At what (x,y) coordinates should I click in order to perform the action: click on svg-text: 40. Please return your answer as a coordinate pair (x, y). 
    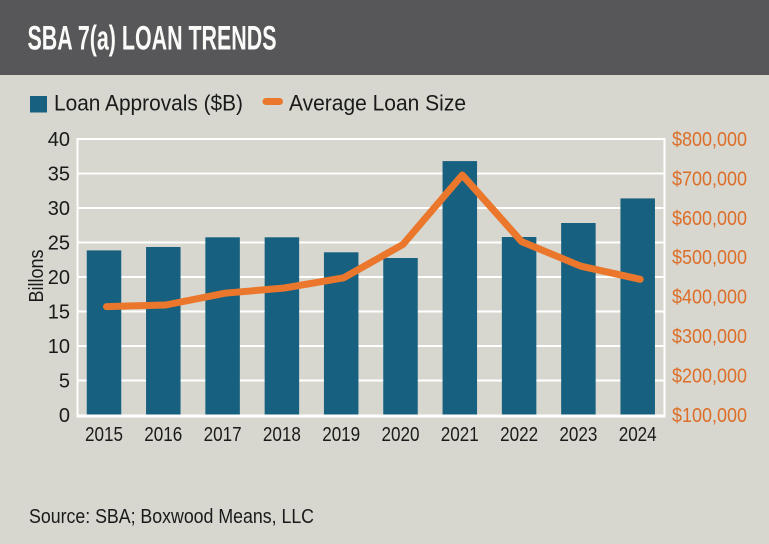
    Looking at the image, I should click on (59, 140).